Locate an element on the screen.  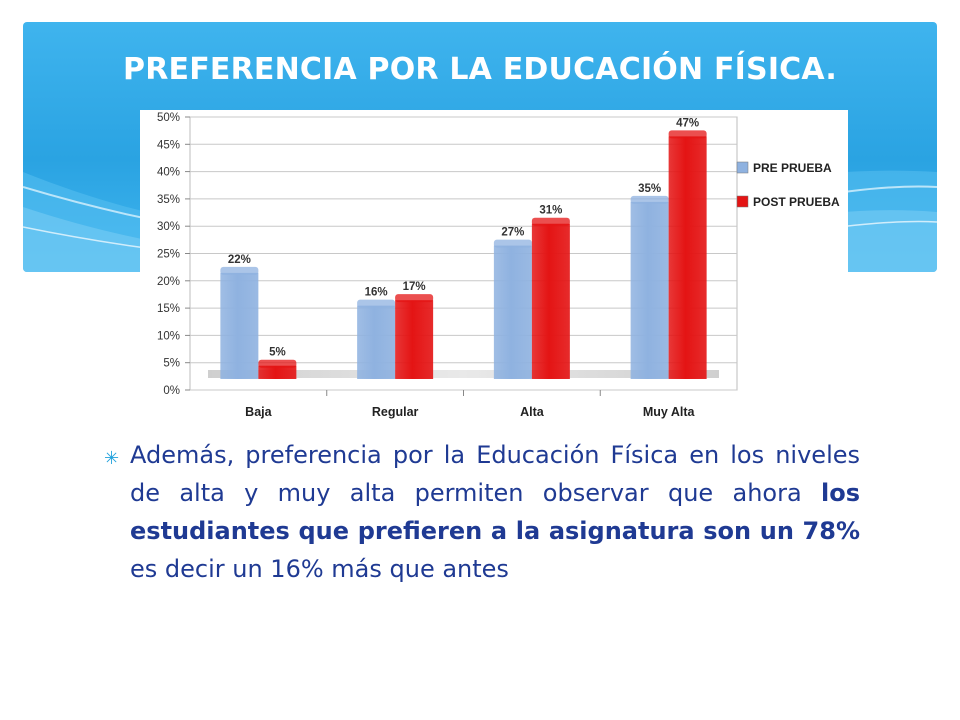
slide-title: PREFERENCIA POR LA EDUCACIÓN FÍSICA. is located at coordinates (480, 69).